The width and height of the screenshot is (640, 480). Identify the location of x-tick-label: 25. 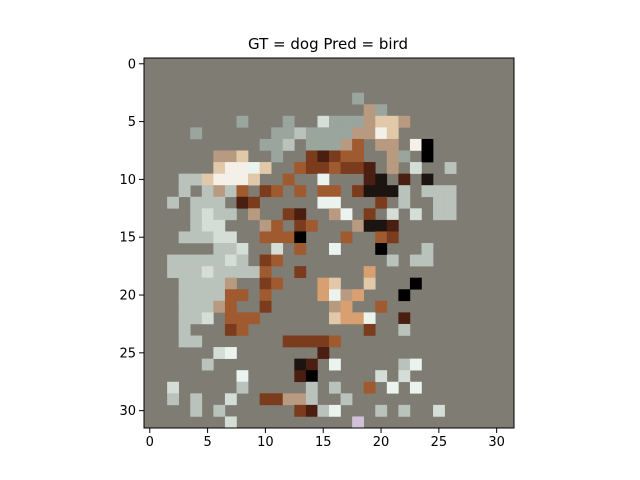
(439, 442).